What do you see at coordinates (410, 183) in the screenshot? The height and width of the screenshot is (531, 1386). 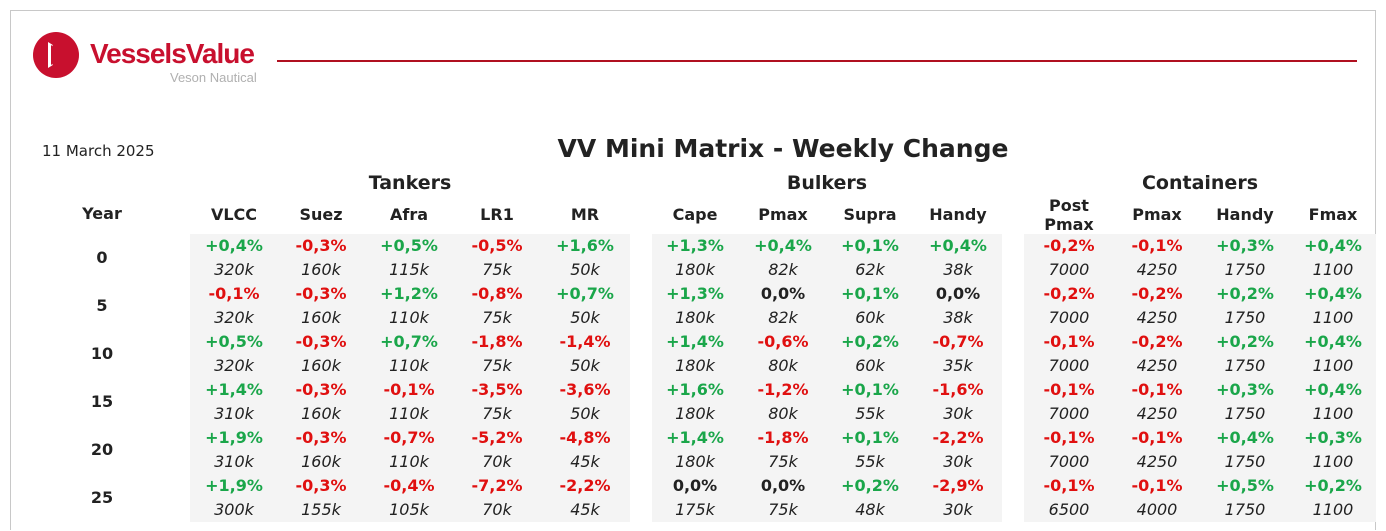 I see `group-header-tankers: Tankers` at bounding box center [410, 183].